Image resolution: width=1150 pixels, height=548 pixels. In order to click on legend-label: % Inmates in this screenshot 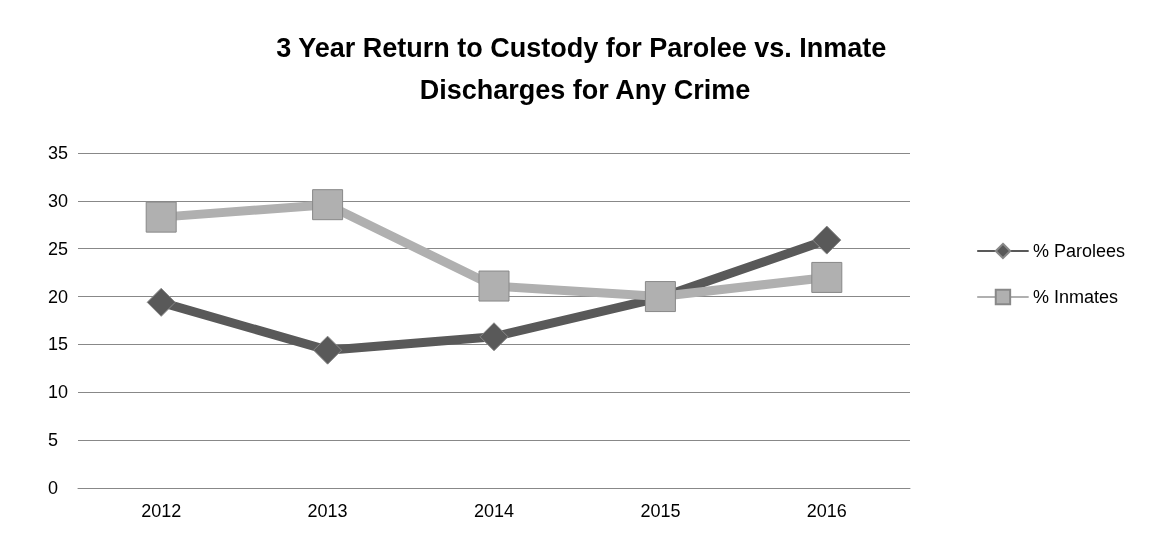, I will do `click(1075, 297)`.